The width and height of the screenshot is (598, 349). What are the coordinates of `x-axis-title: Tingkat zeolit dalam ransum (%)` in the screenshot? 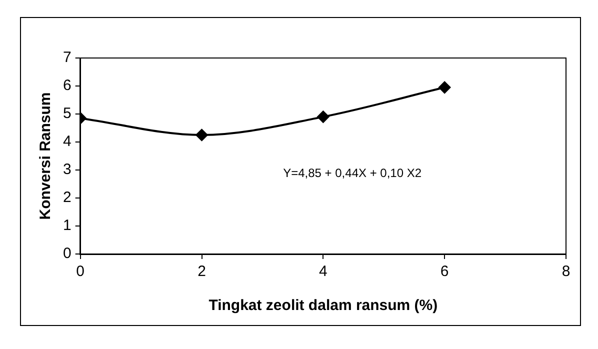 It's located at (323, 305).